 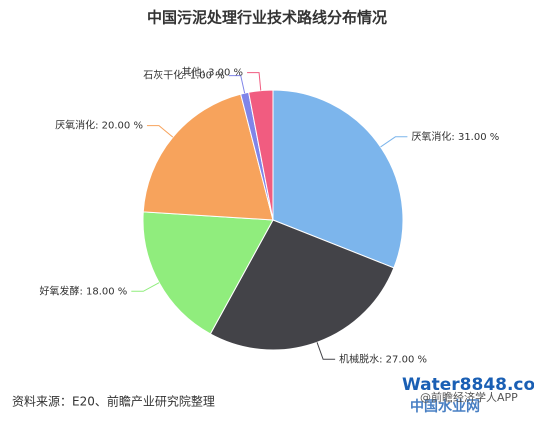 What do you see at coordinates (103, 291) in the screenshot?
I see `value-label: : 18.00 %` at bounding box center [103, 291].